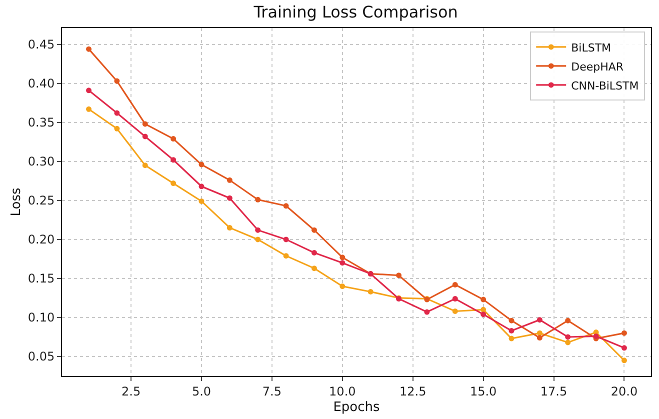 Image resolution: width=659 pixels, height=419 pixels. I want to click on y-tick-label: 0.45, so click(41, 45).